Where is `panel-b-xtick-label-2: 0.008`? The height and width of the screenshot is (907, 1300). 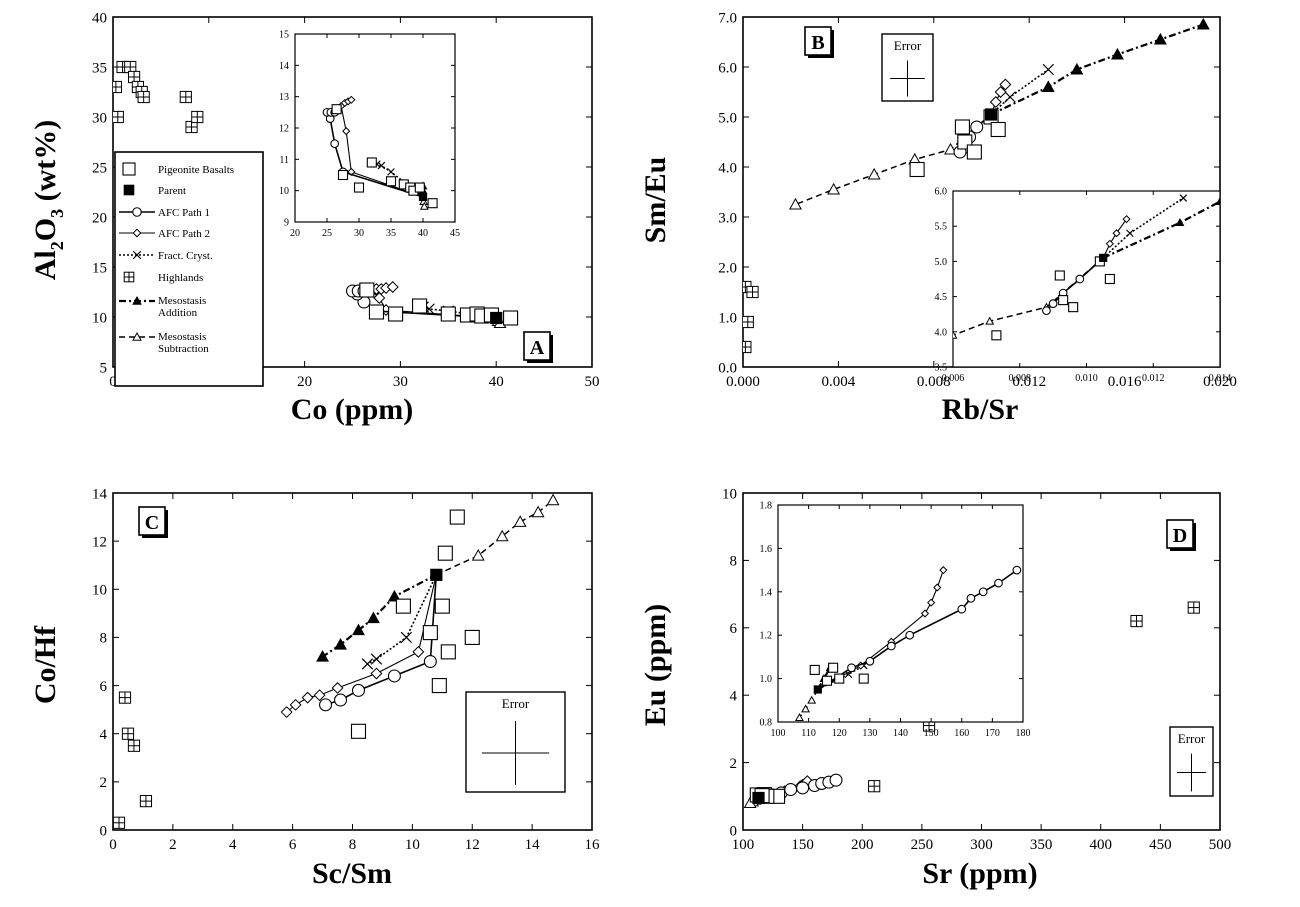
panel-b-xtick-label-2: 0.008 is located at coordinates (934, 382).